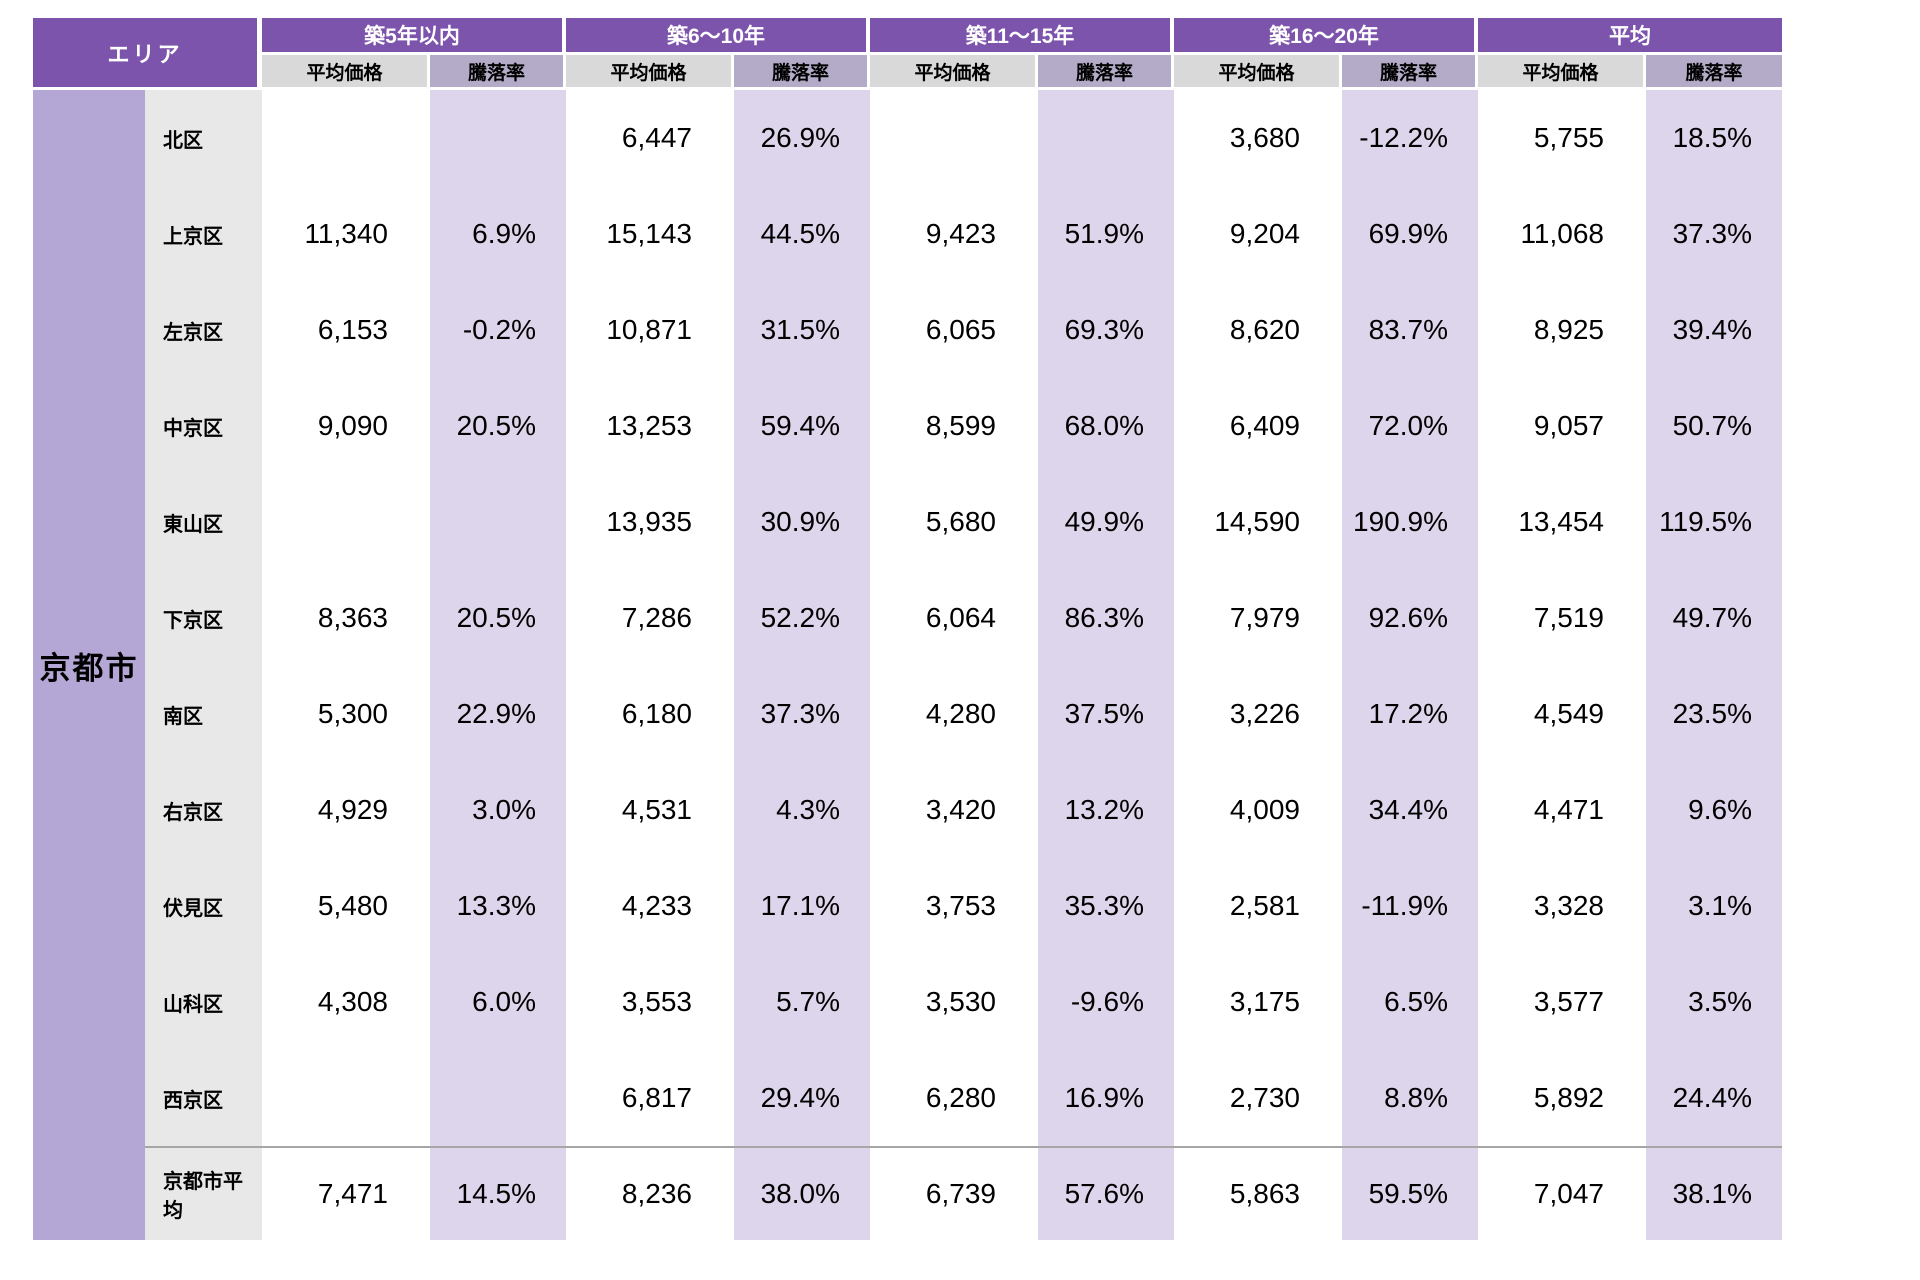 This screenshot has width=1920, height=1280. Describe the element at coordinates (650, 714) in the screenshot. I see `price-cell: 6,180` at that location.